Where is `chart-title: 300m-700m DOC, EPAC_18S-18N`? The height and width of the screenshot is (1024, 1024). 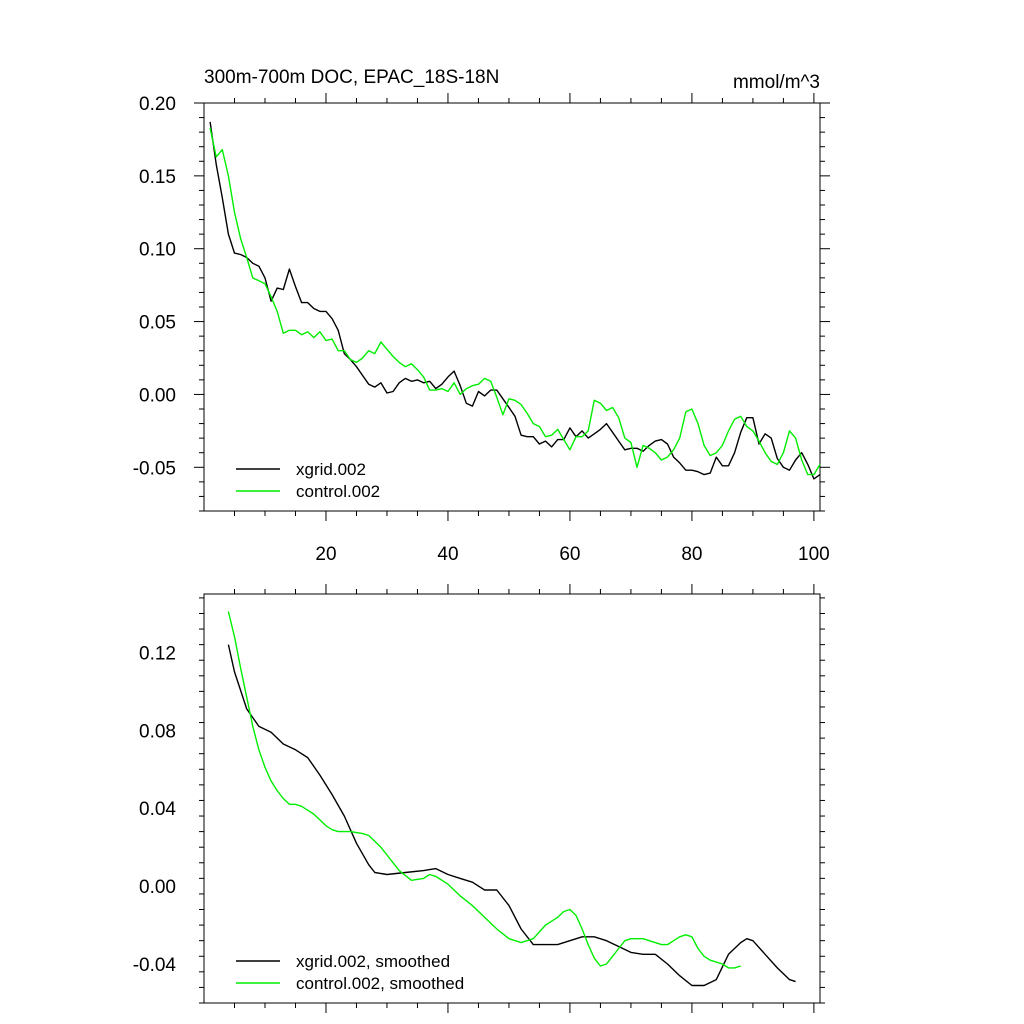
chart-title: 300m-700m DOC, EPAC_18S-18N is located at coordinates (351, 77).